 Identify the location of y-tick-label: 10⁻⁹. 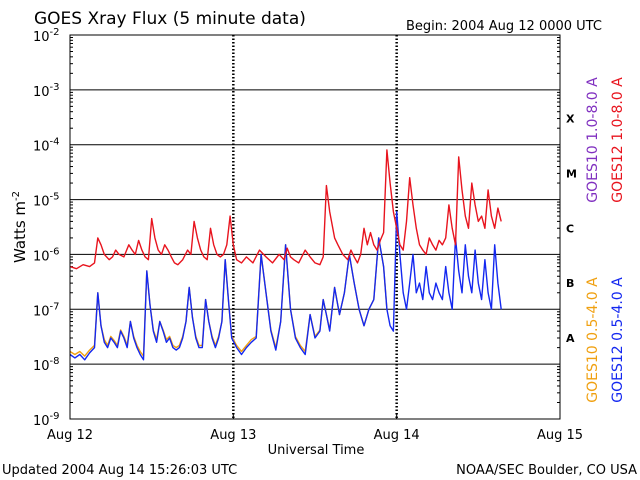
(46, 420).